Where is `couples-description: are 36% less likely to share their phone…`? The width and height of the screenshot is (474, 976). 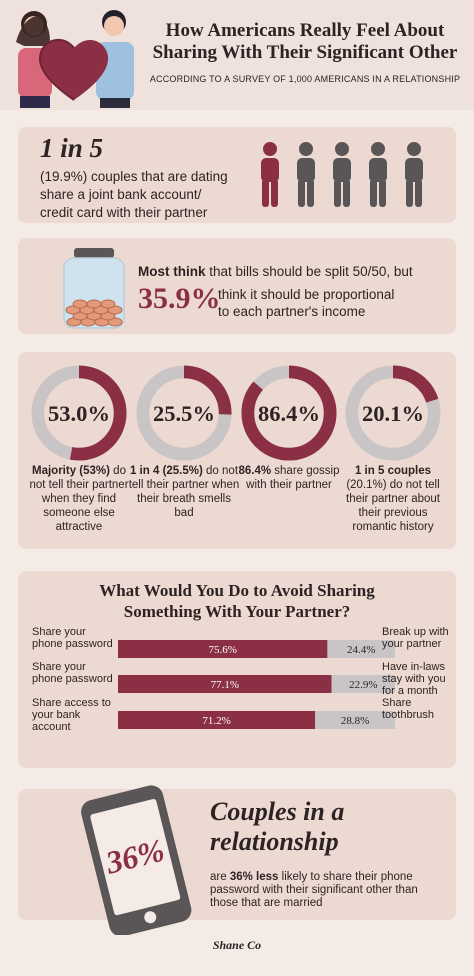 couples-description: are 36% less likely to share their phone… is located at coordinates (328, 890).